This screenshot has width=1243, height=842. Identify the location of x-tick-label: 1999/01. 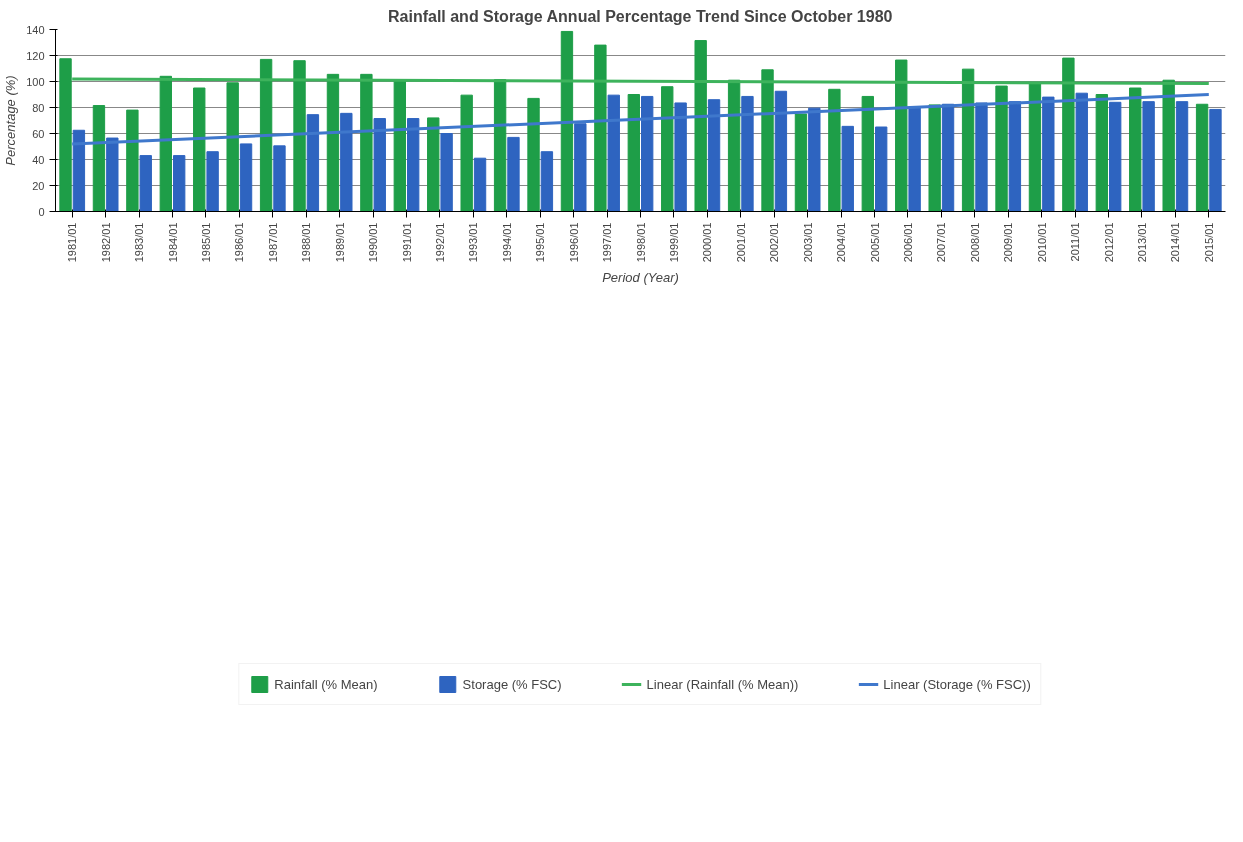
(673, 242).